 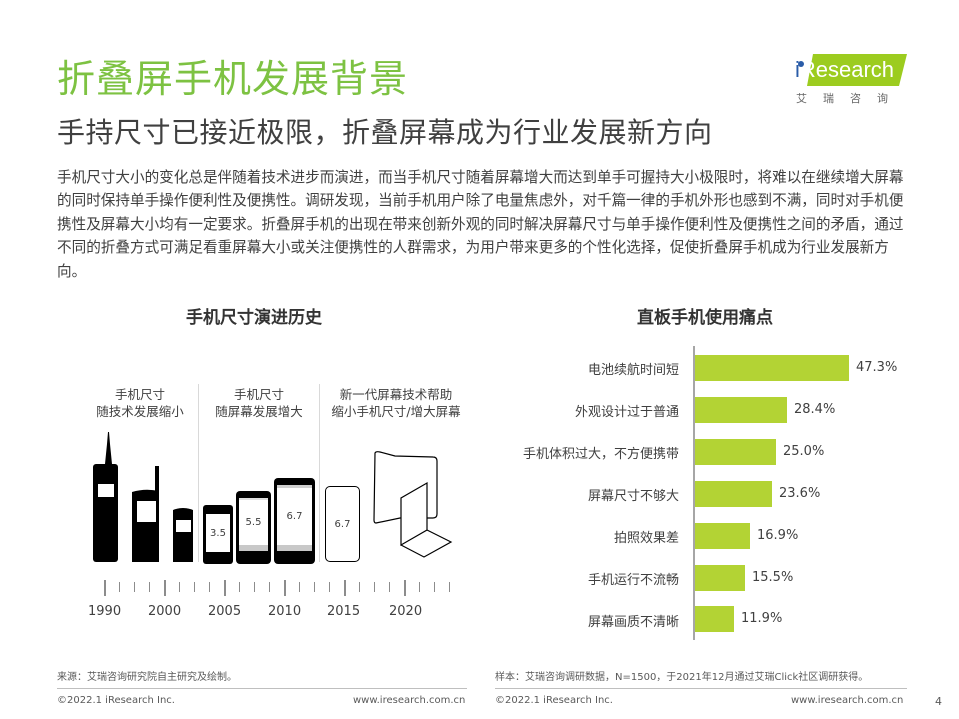 I want to click on logo-background-shape, so click(x=857, y=70).